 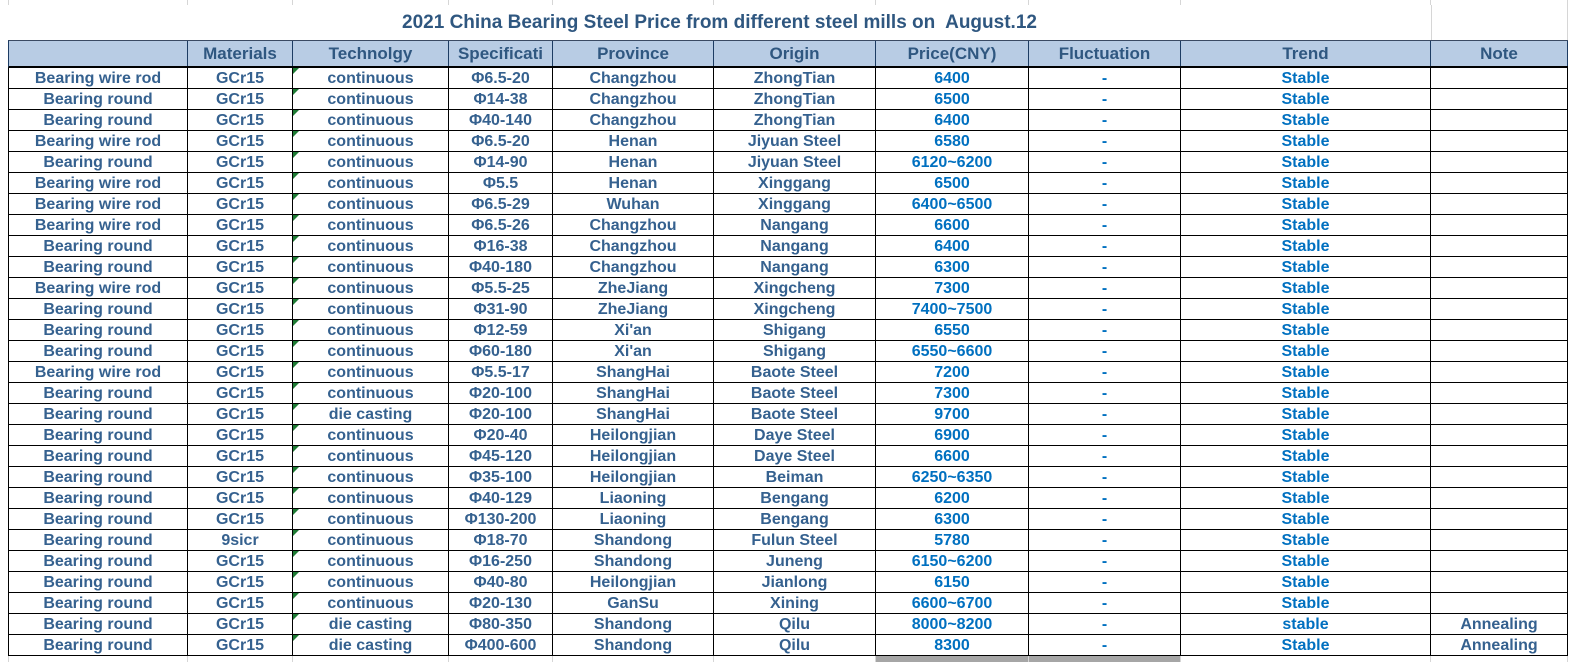 What do you see at coordinates (952, 351) in the screenshot?
I see `cell-price: 6550~6600` at bounding box center [952, 351].